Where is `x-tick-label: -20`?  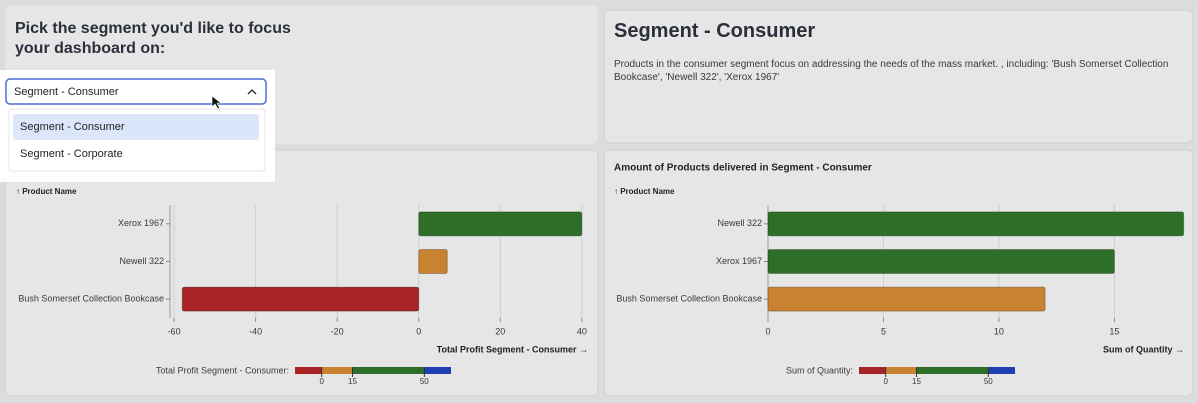
x-tick-label: -20 is located at coordinates (337, 331).